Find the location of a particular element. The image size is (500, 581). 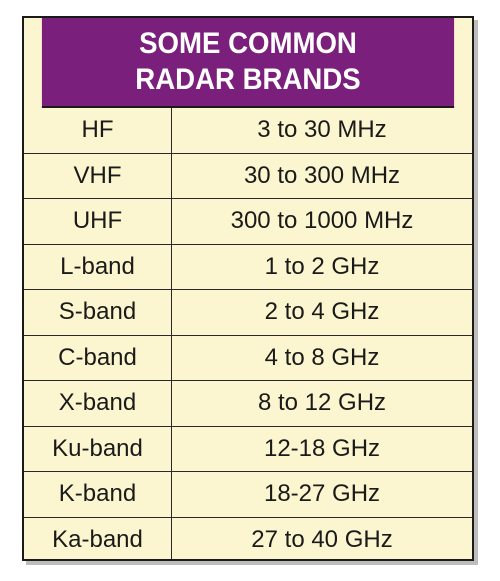

band-name-cell: VHF is located at coordinates (98, 175).